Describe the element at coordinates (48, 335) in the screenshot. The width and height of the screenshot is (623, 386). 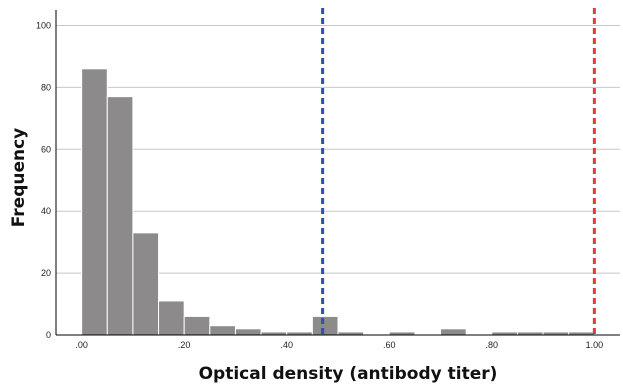
I see `y-tick-label-0: 0` at that location.